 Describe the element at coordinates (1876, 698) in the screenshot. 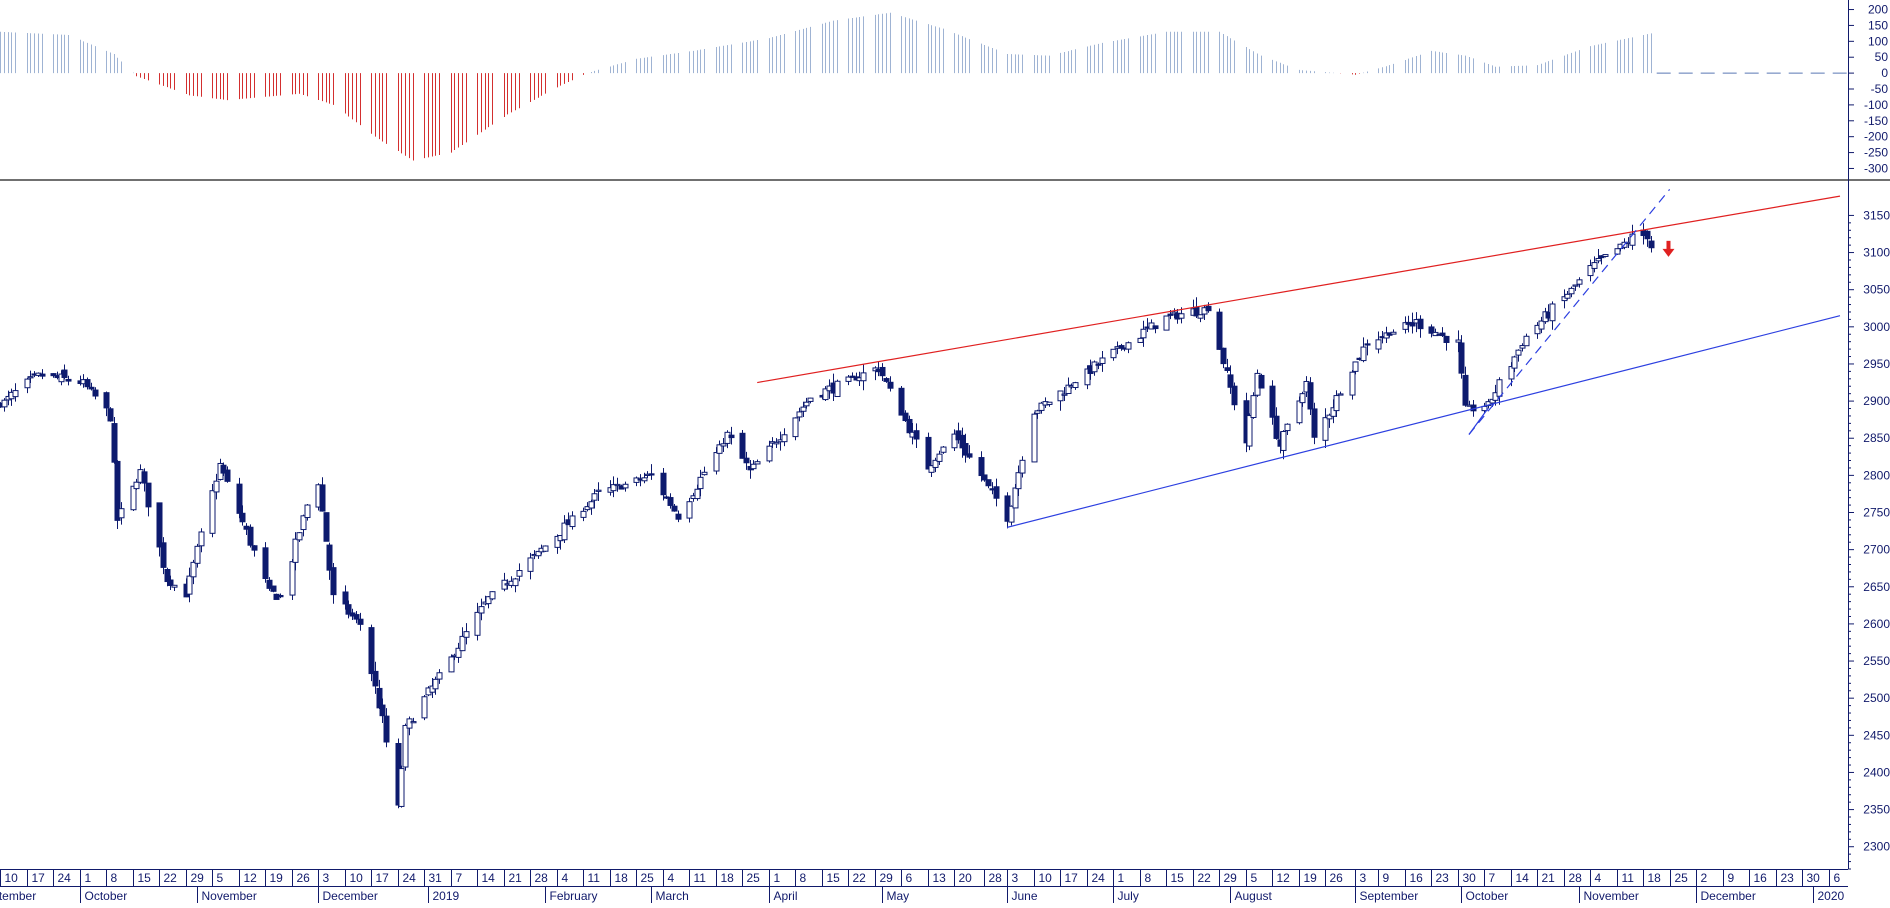

I see `price-y-tick-label: 2500` at that location.